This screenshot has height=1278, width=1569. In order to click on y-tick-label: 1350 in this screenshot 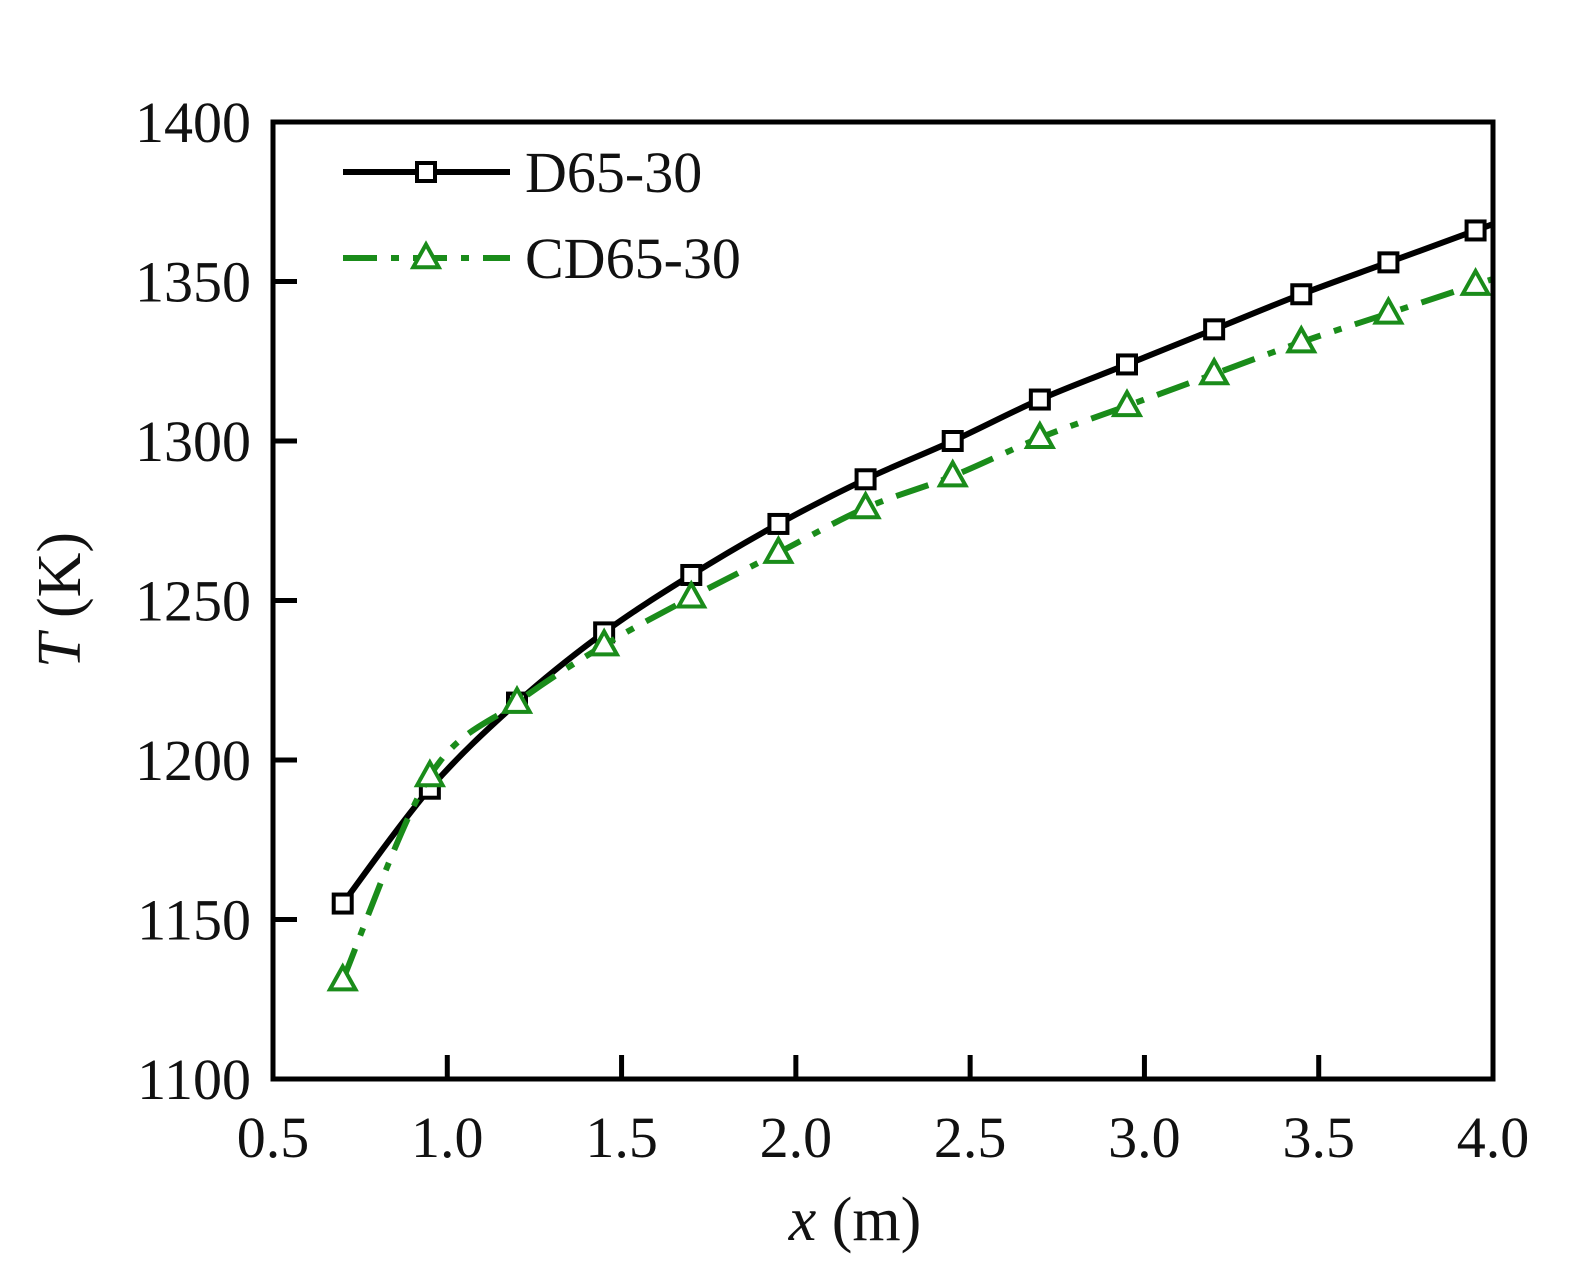, I will do `click(193, 282)`.